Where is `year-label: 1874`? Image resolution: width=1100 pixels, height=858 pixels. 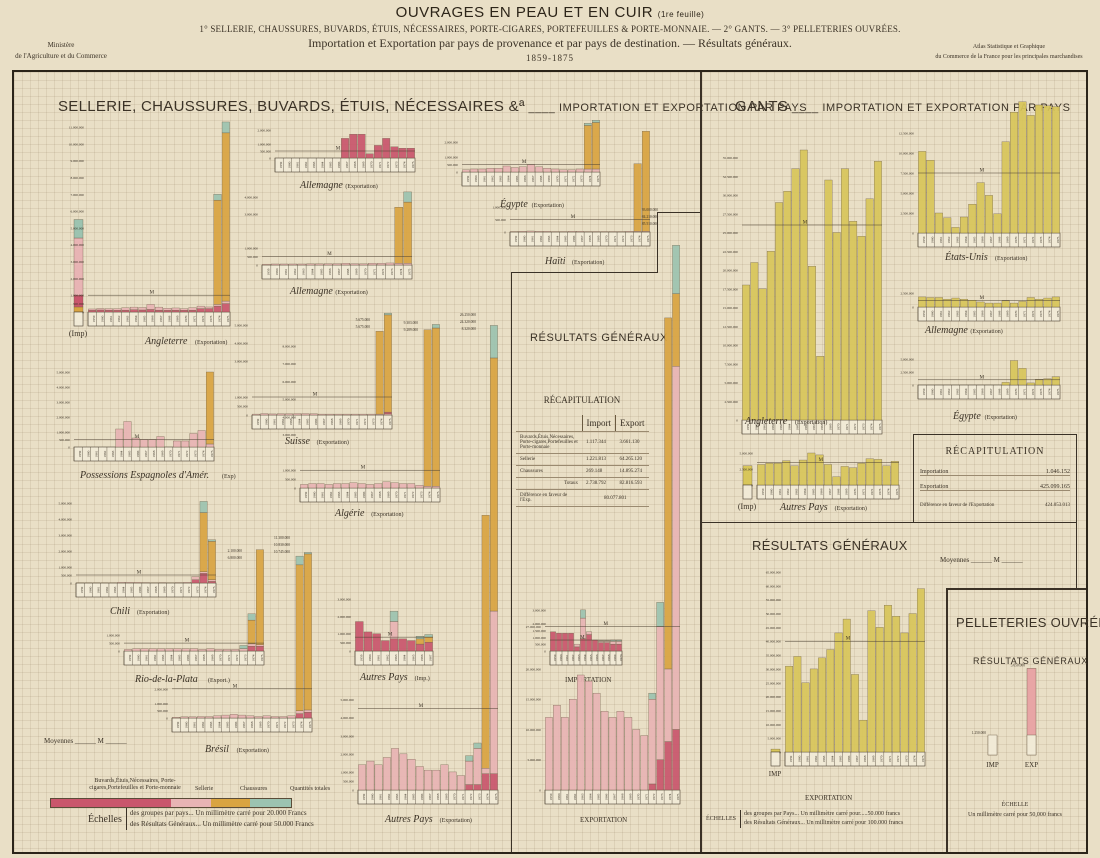 year-label: 1874 is located at coordinates (302, 724).